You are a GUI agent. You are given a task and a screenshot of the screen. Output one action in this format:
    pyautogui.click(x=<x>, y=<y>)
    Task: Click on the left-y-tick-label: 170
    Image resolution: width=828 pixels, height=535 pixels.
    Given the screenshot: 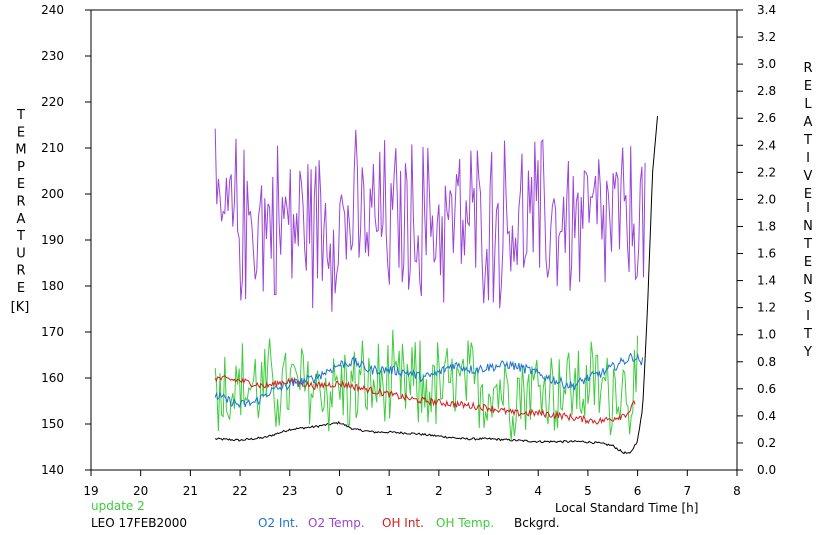 What is the action you would take?
    pyautogui.click(x=52, y=332)
    